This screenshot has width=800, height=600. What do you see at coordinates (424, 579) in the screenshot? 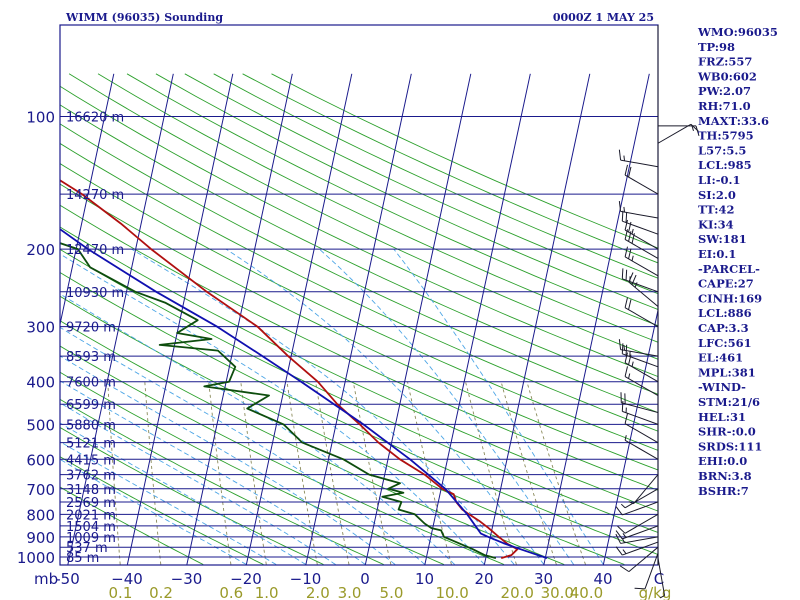
I see `temperature-tick-label: 10` at bounding box center [424, 579].